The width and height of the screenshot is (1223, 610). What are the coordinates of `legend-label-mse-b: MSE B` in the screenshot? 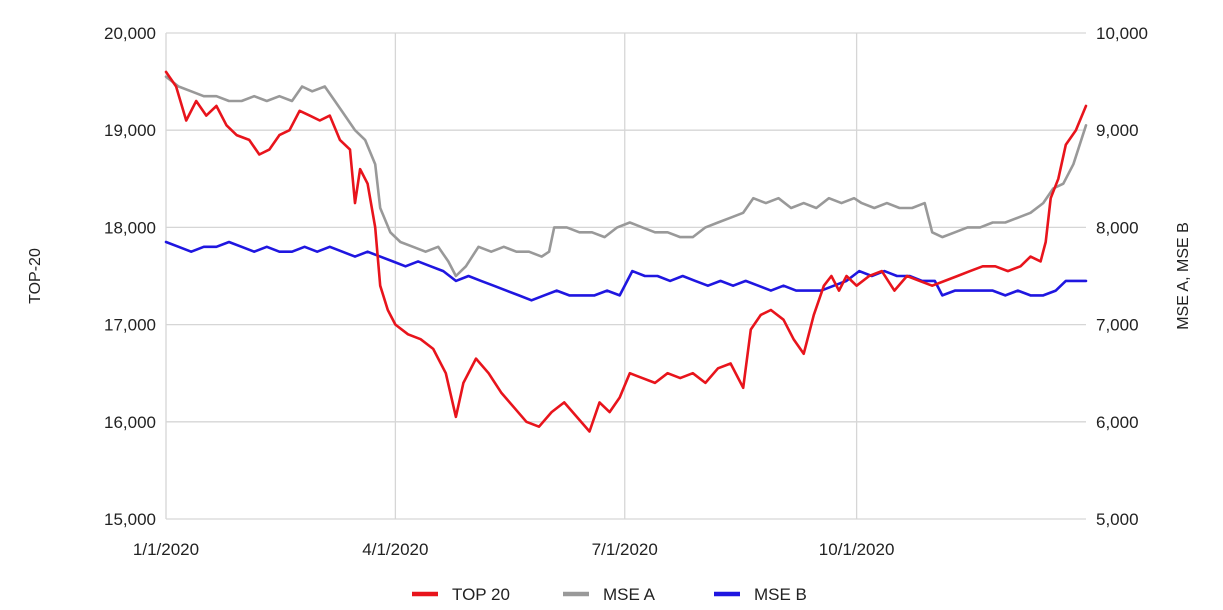 It's located at (780, 594).